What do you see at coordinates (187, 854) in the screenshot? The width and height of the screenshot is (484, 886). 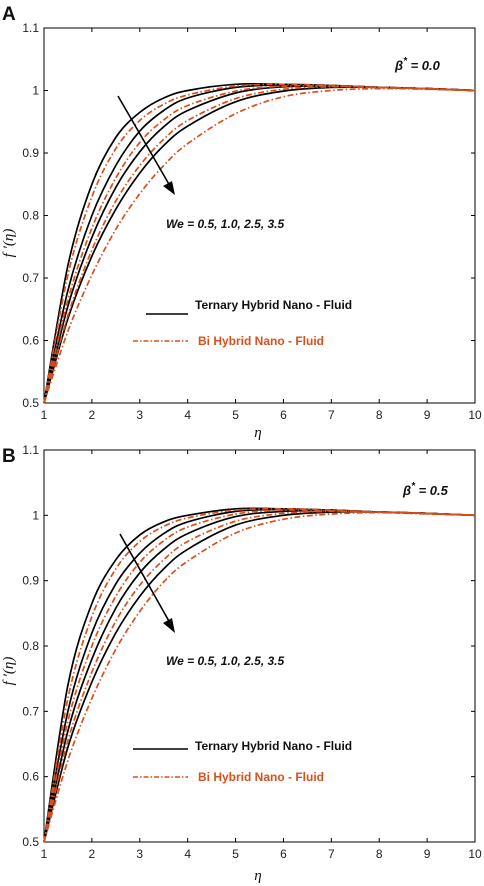 I see `x-tick-label-b-3: 4` at bounding box center [187, 854].